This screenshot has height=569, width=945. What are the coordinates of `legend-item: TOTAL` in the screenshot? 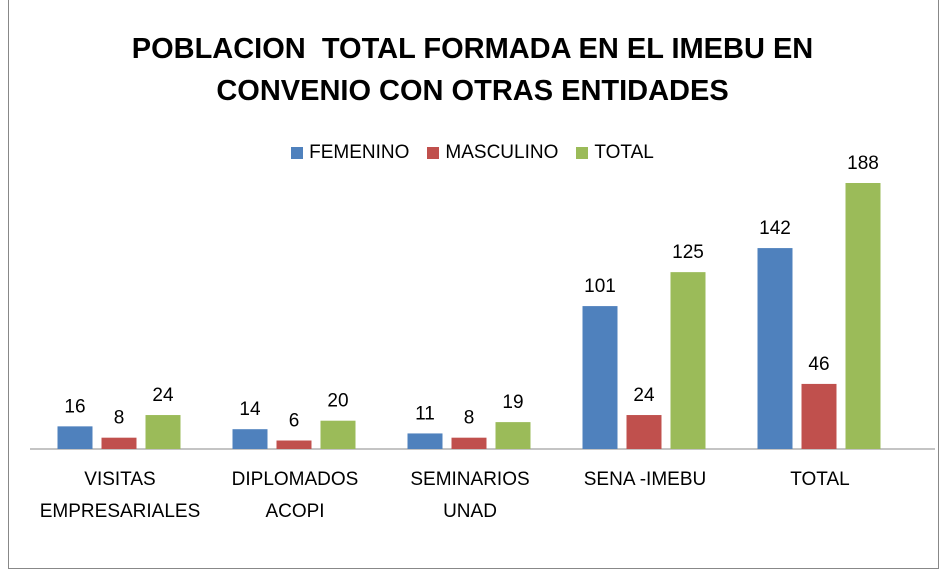 It's located at (615, 153).